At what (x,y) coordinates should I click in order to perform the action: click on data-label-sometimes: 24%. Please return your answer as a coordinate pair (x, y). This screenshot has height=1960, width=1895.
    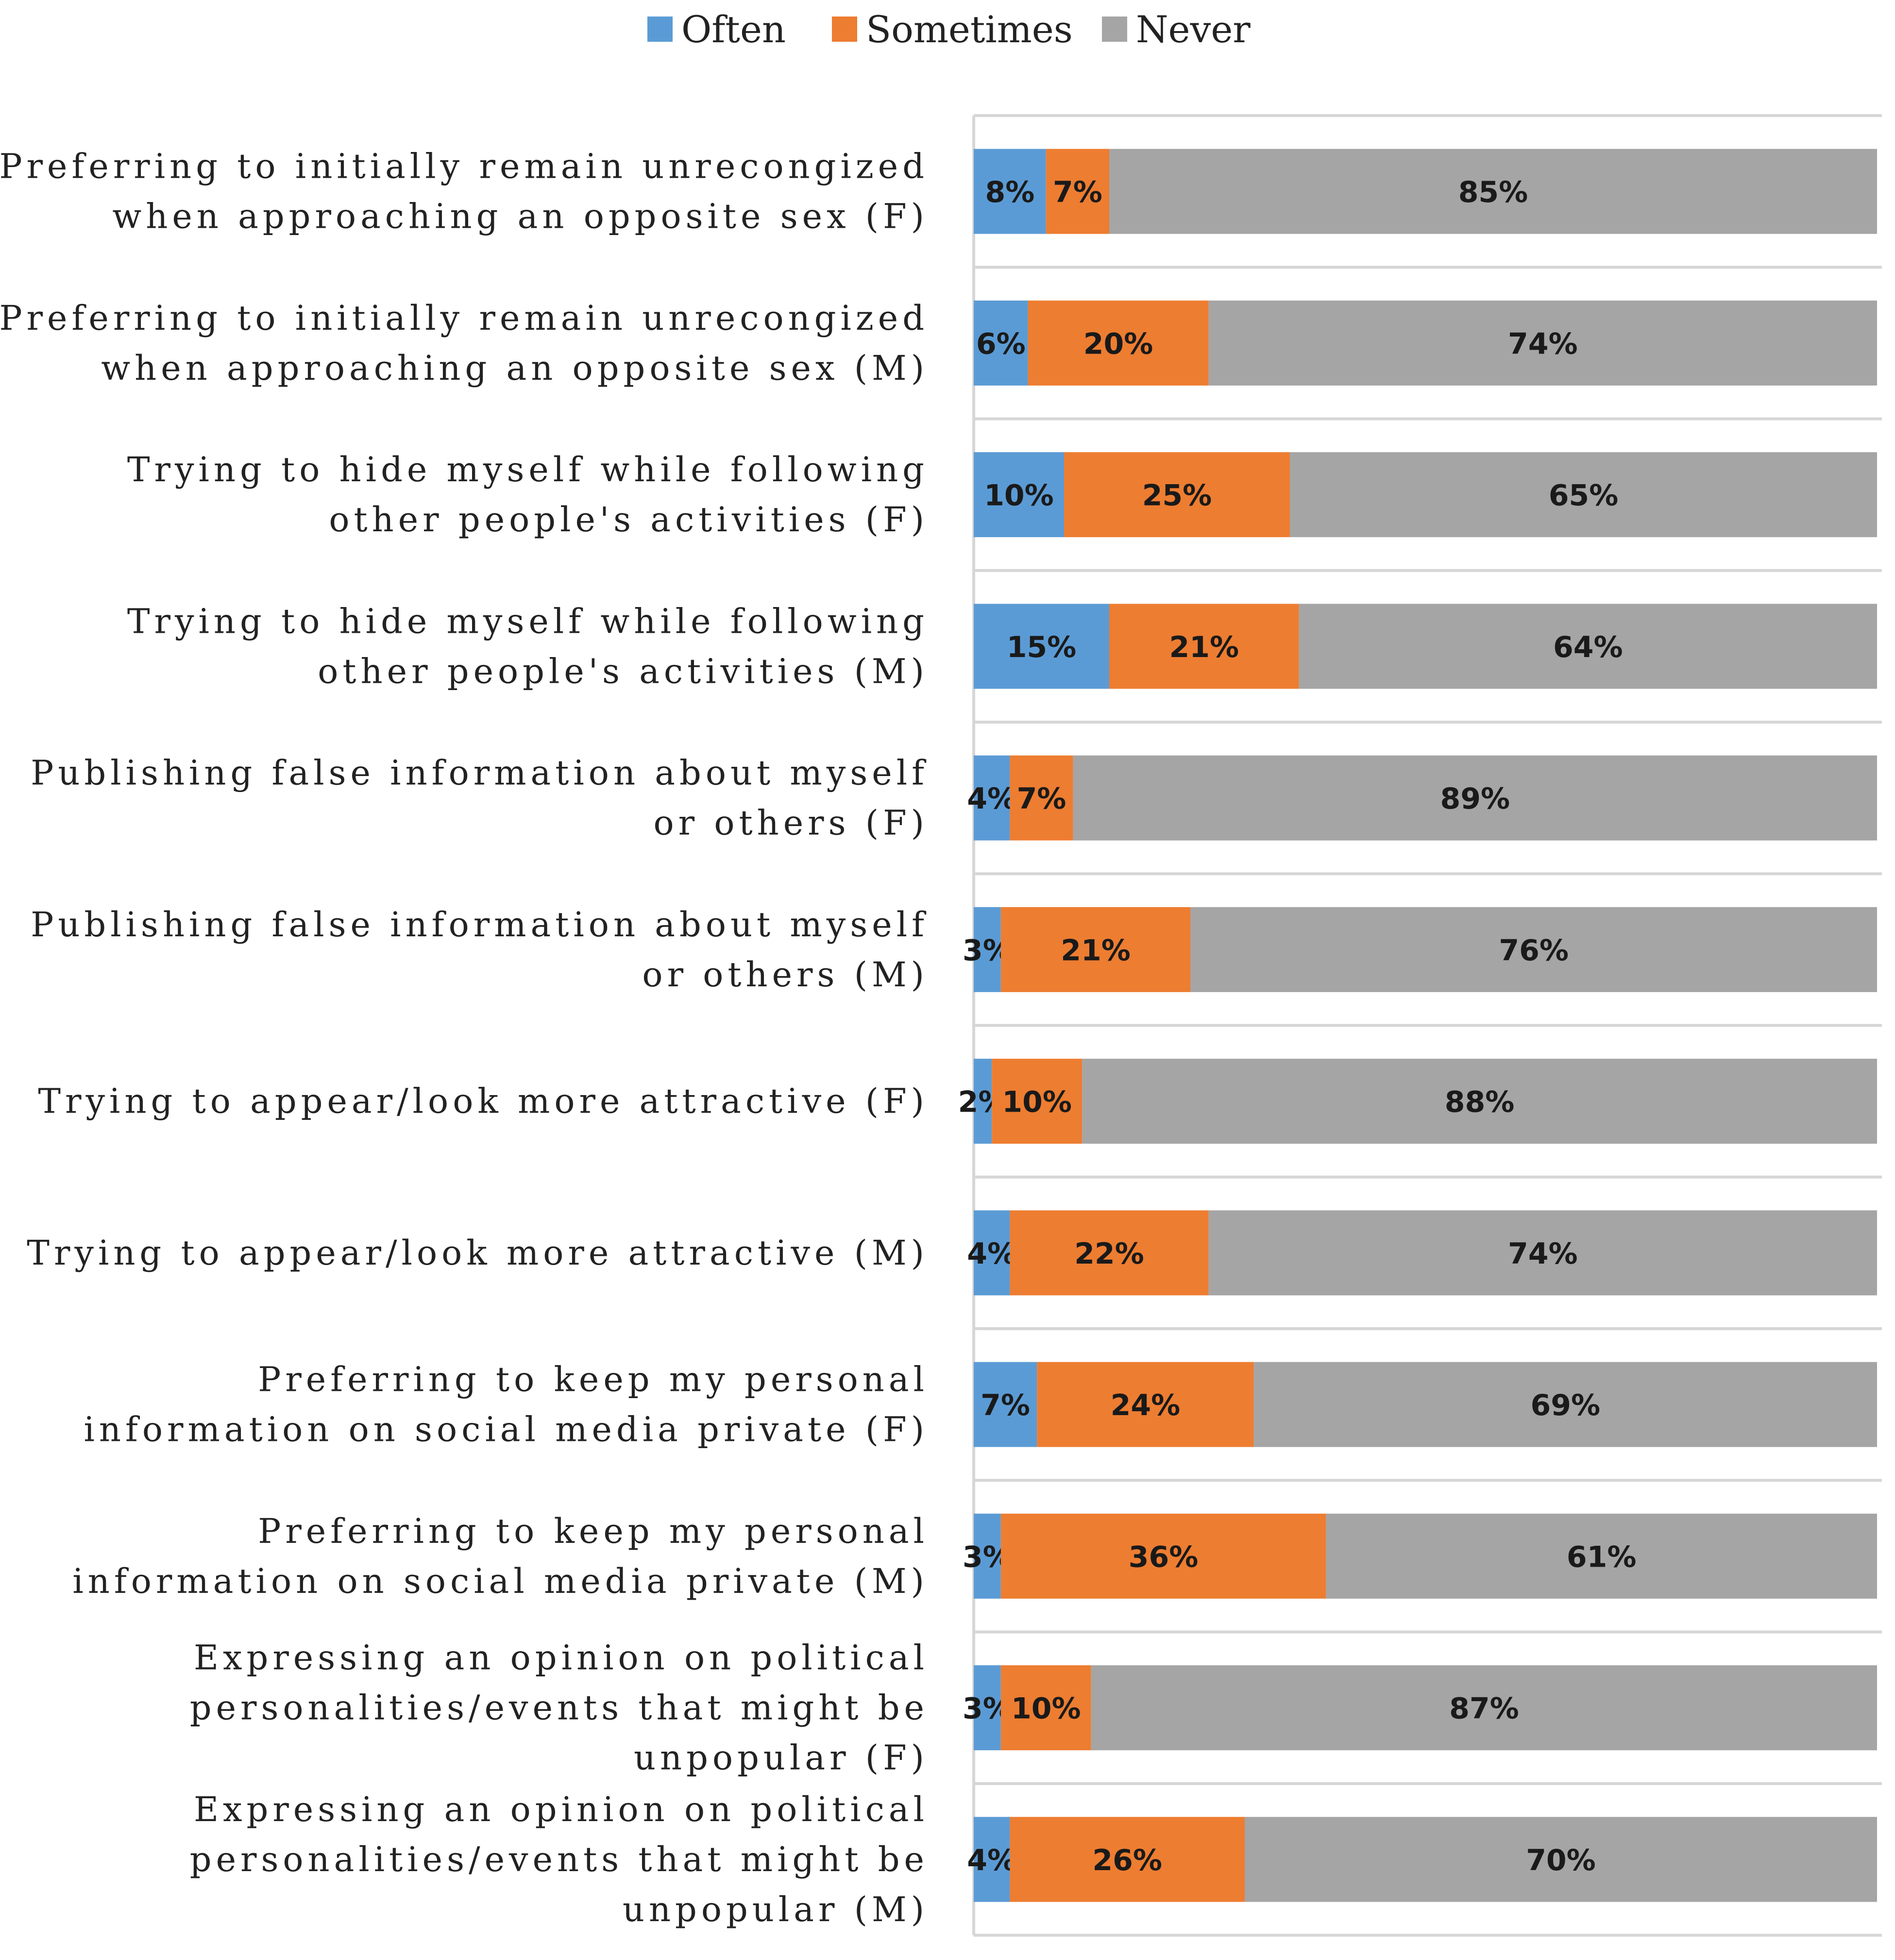
    Looking at the image, I should click on (1146, 1405).